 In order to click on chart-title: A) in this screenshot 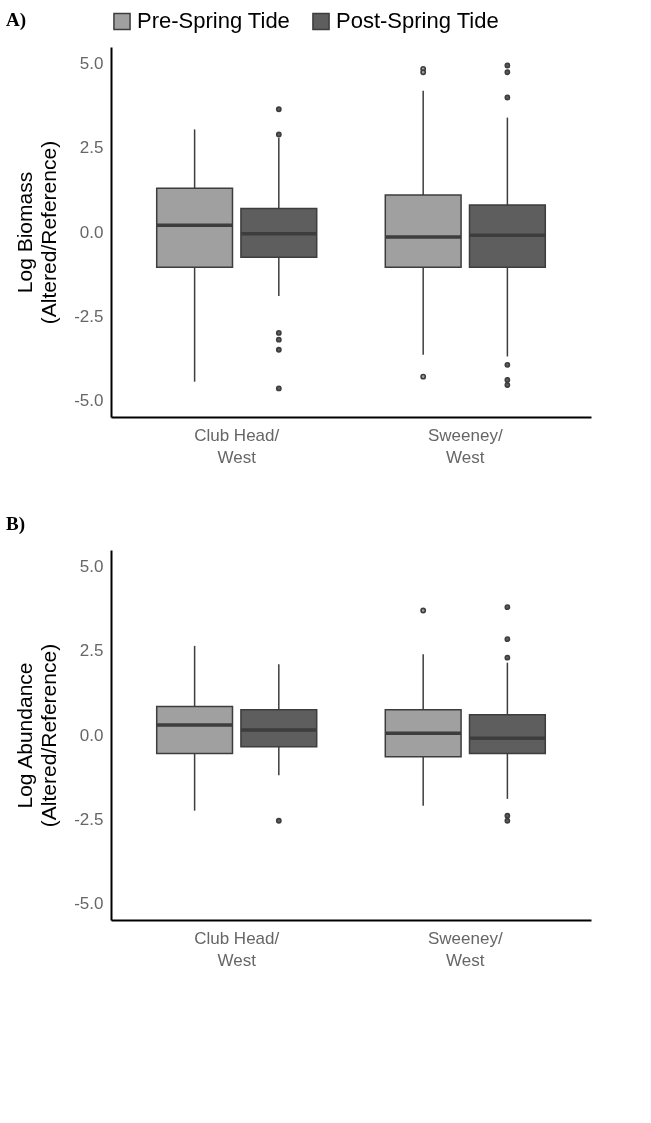, I will do `click(16, 20)`.